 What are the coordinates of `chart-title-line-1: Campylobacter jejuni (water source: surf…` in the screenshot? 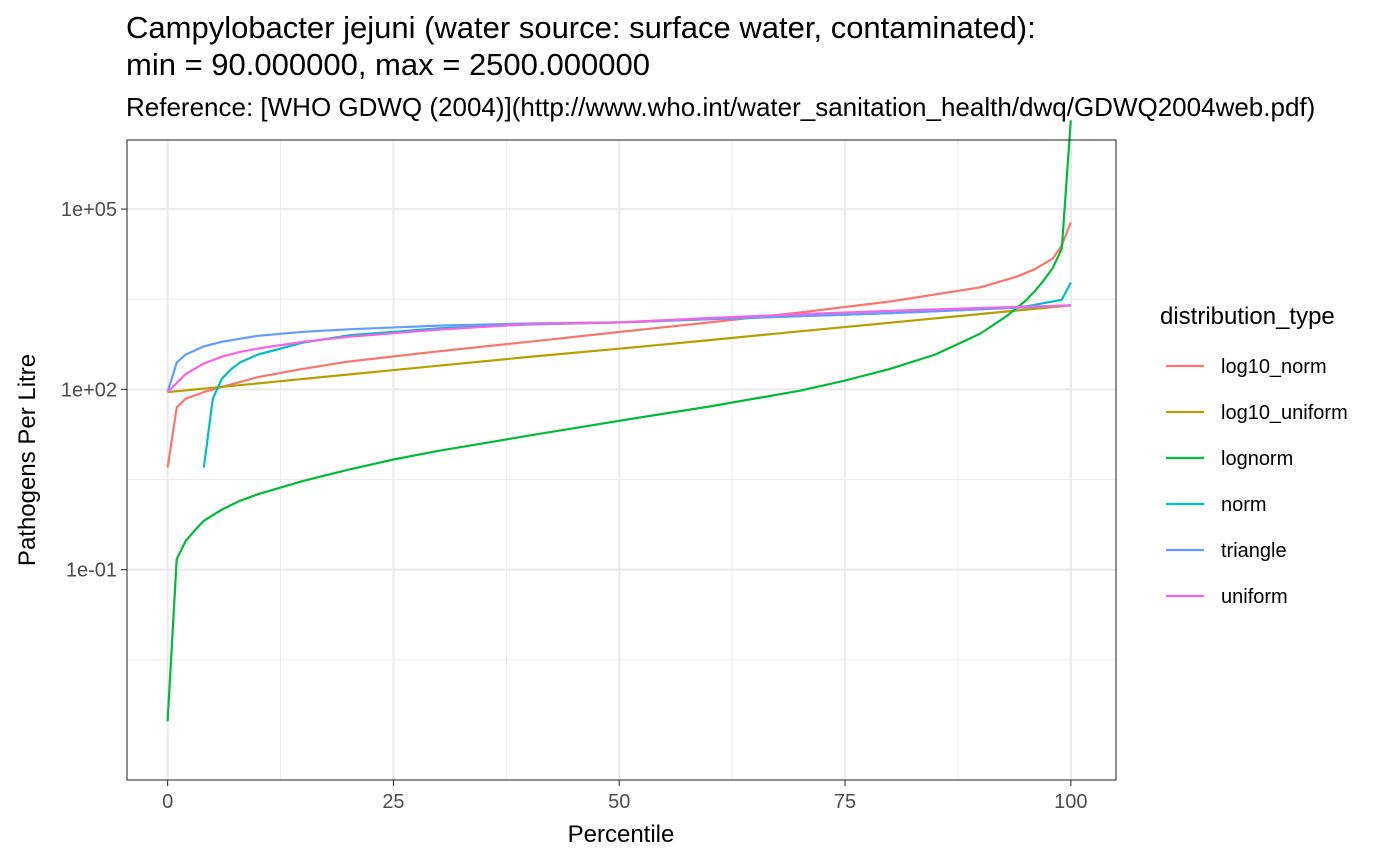 It's located at (581, 27).